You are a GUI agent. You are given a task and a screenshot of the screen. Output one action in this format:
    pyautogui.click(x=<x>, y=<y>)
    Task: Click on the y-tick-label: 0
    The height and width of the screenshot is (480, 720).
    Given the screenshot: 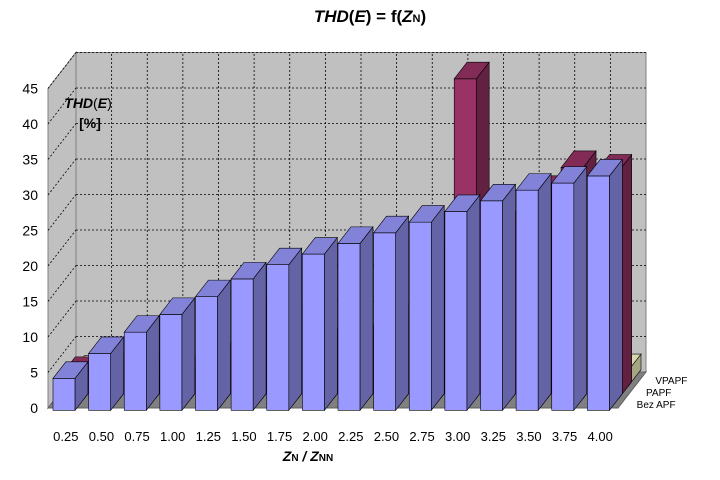 What is the action you would take?
    pyautogui.click(x=34, y=408)
    